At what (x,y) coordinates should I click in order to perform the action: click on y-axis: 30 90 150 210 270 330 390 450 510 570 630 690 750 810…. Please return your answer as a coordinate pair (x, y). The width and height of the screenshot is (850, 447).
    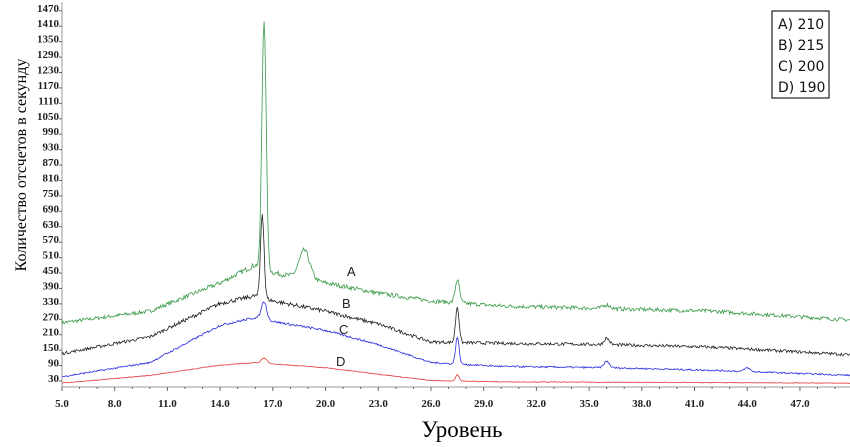
    Looking at the image, I should click on (50, 194).